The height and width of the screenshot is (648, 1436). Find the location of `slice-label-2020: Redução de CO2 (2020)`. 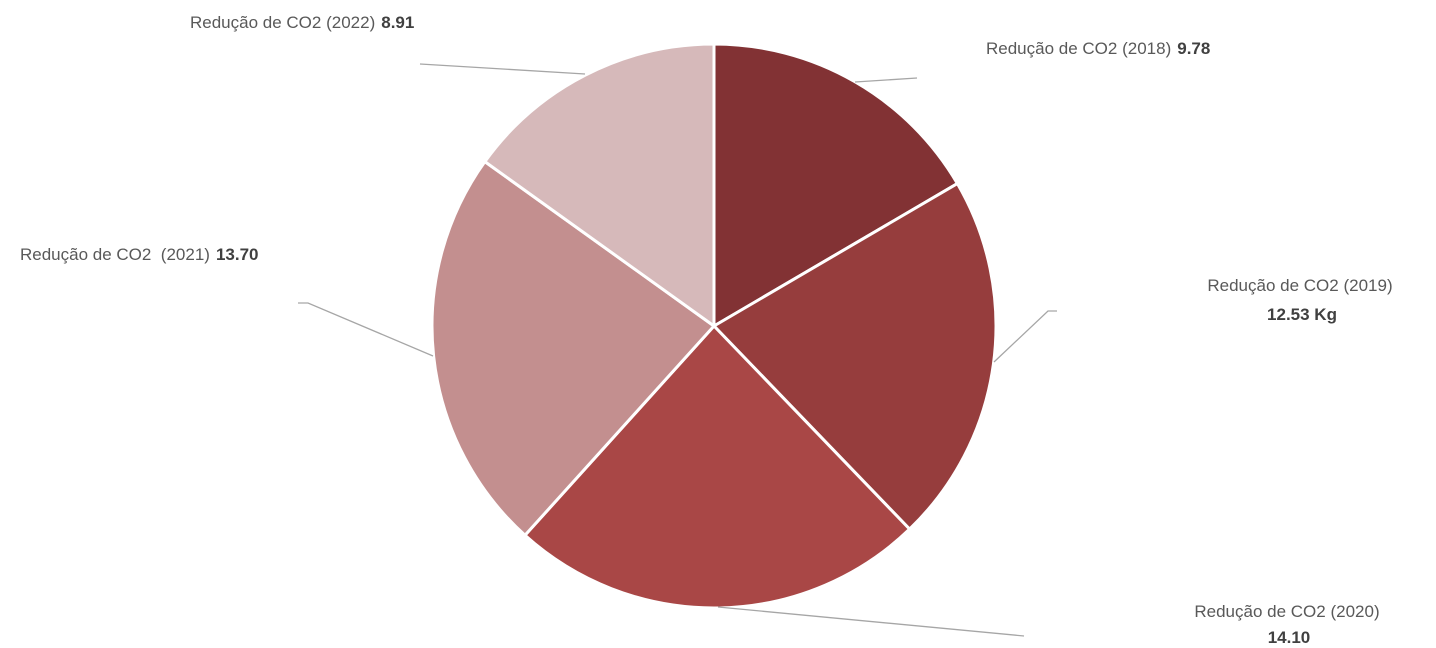

slice-label-2020: Redução de CO2 (2020) is located at coordinates (1286, 611).